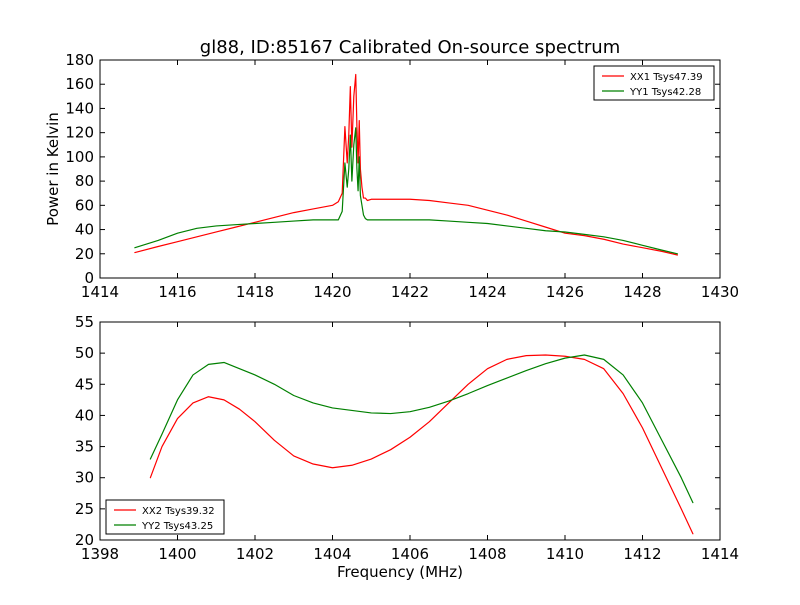 The width and height of the screenshot is (800, 605). I want to click on top-x-tick-label: 1418, so click(255, 292).